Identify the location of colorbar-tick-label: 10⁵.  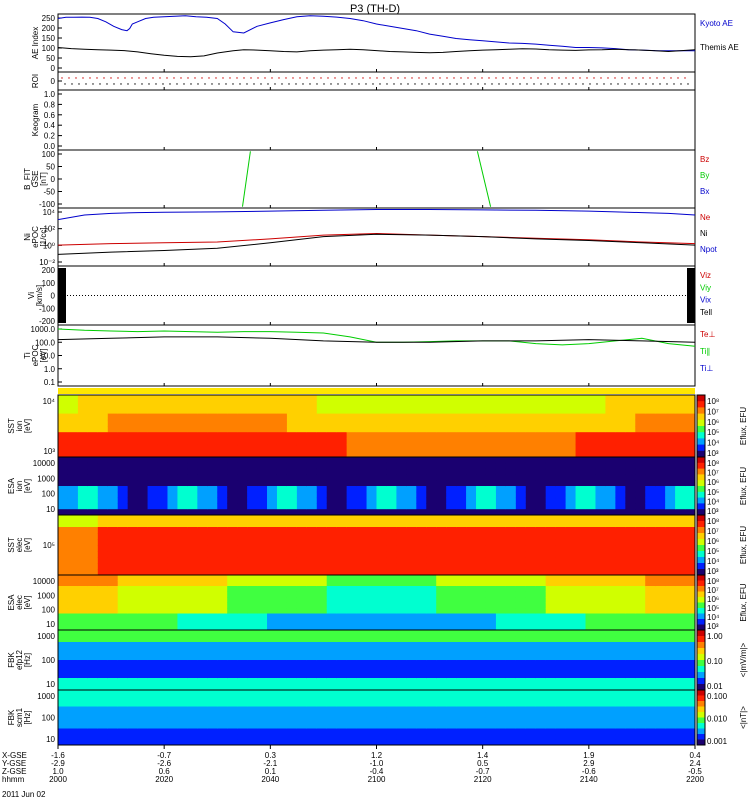
(713, 608).